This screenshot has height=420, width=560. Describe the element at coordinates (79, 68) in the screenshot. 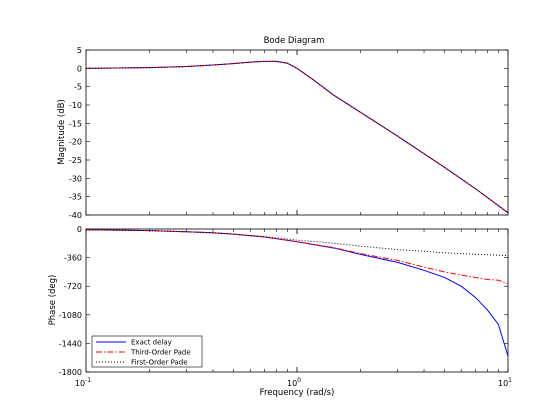

I see `magnitude-ytick-label: 0` at that location.